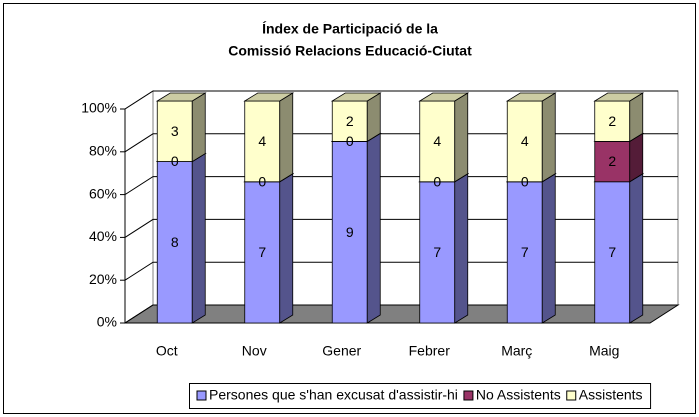  What do you see at coordinates (103, 151) in the screenshot?
I see `y-tick-label: 80%` at bounding box center [103, 151].